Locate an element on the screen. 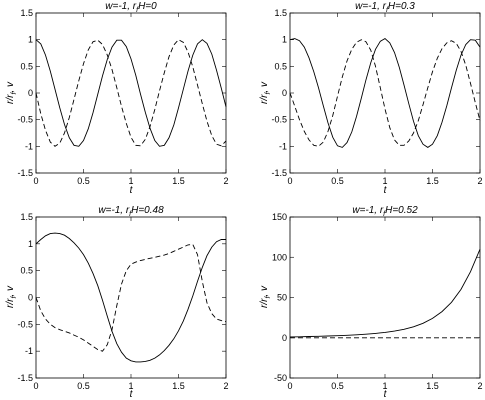  panel-1-y-tick-label: -0.5 is located at coordinates (25, 120).